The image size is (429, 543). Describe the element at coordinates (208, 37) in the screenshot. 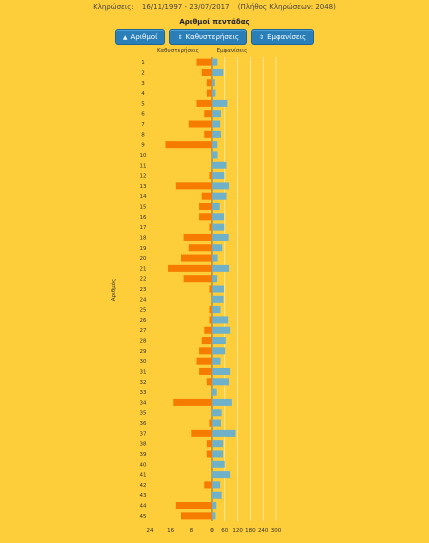

I see `sort-delays-button: ⇕ Καθυστερήσεις` at that location.